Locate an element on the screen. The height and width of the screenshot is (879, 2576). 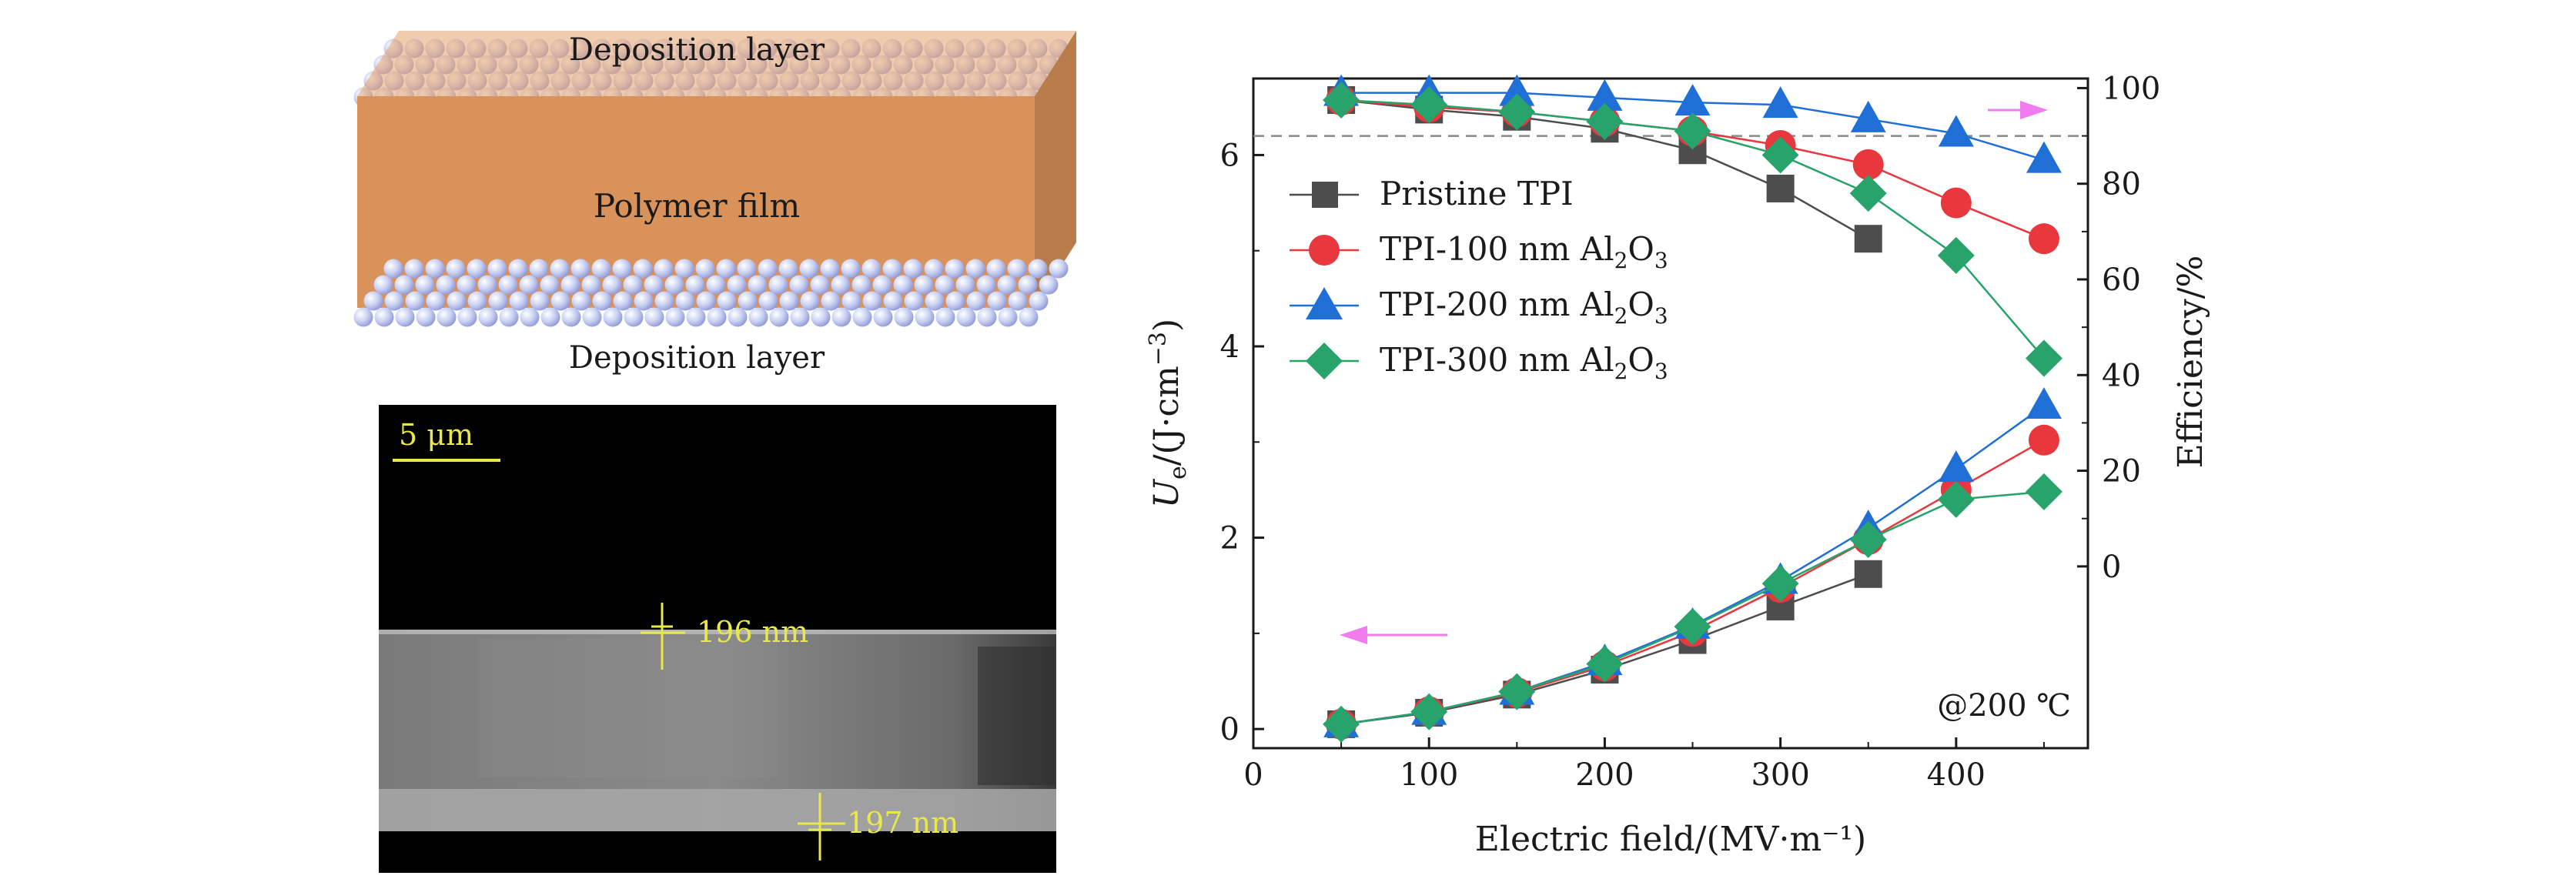
legend-marker-al200 is located at coordinates (1325, 303).